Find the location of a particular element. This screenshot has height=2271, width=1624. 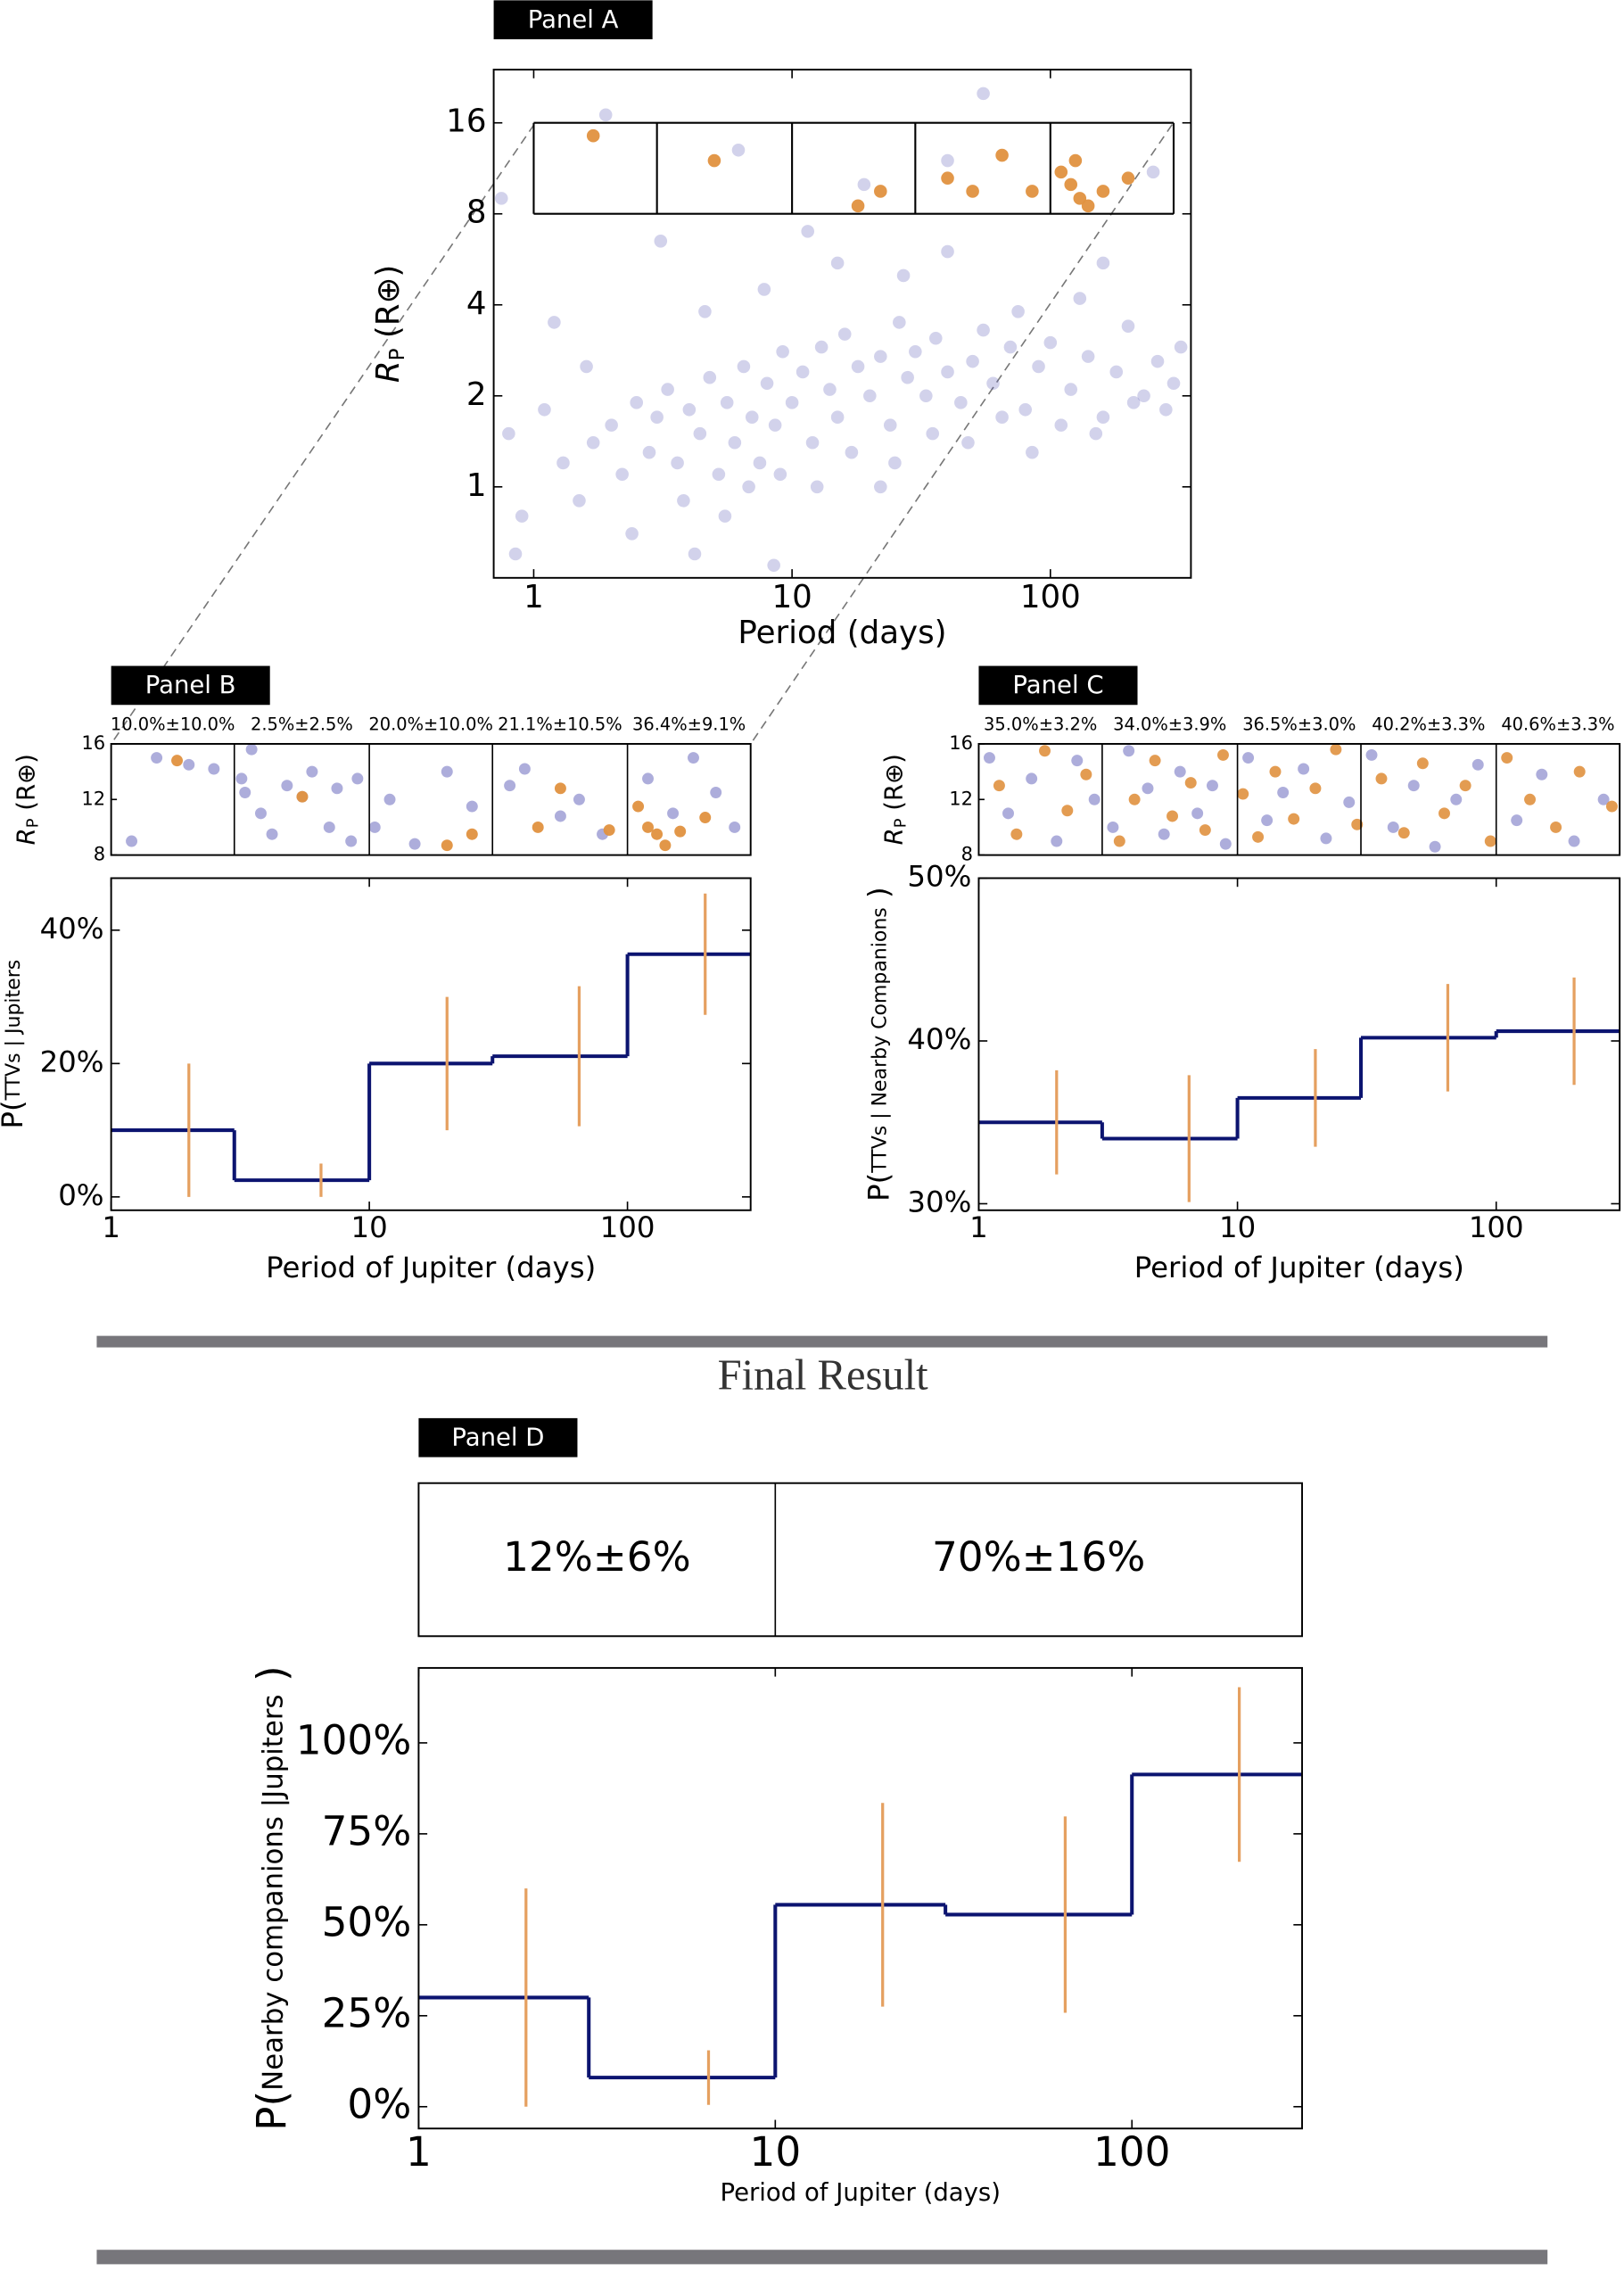

bin-label: 21.1%±10.5% is located at coordinates (560, 724).